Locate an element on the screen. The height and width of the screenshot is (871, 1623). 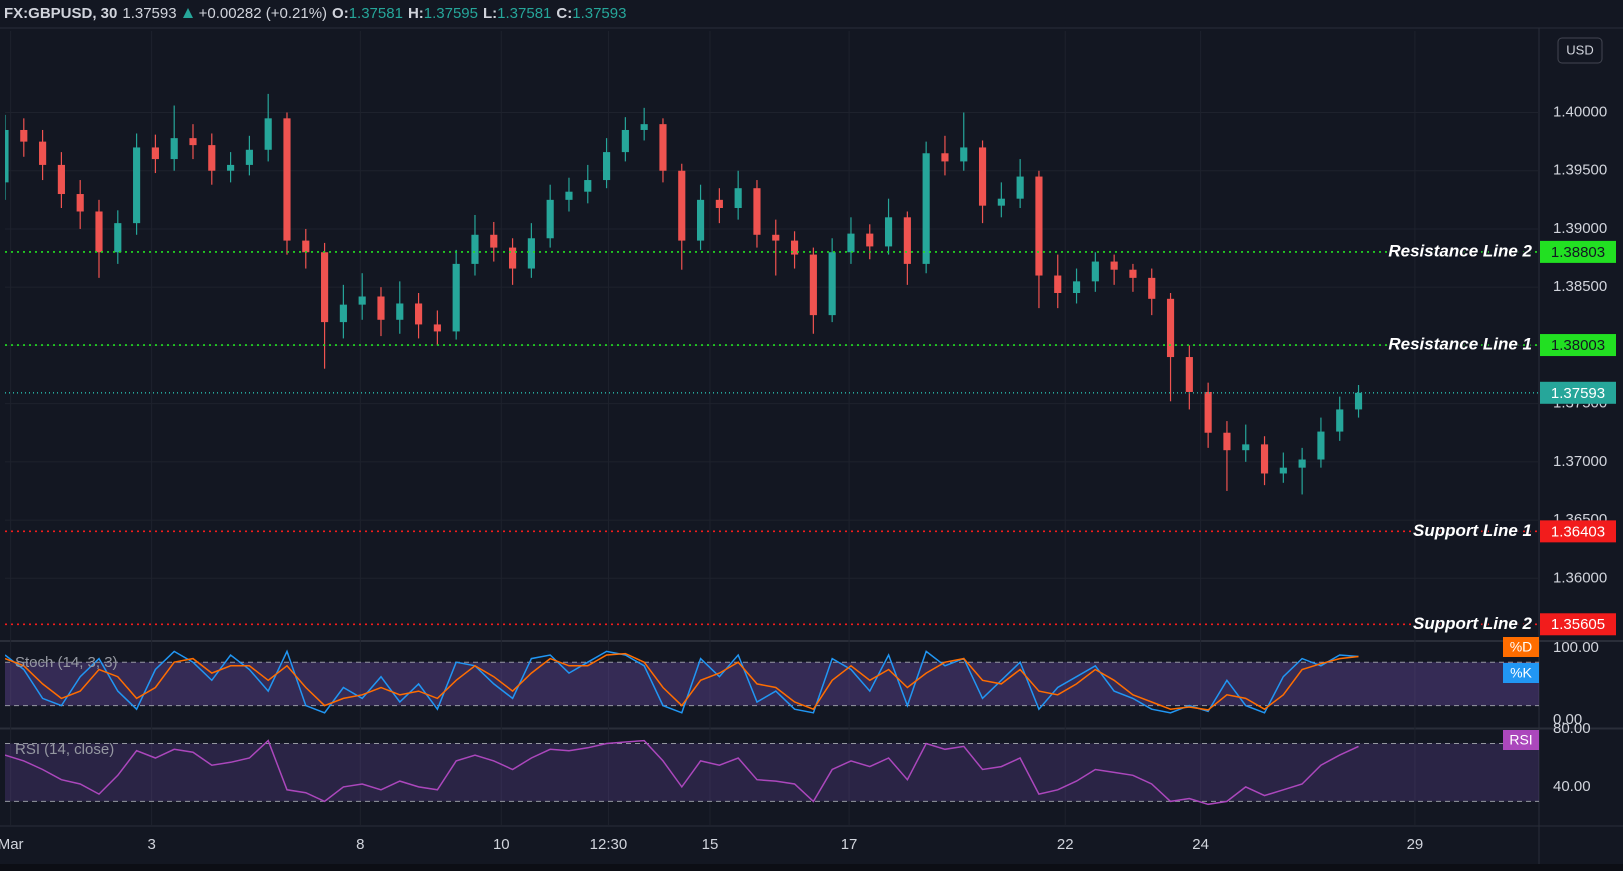
low-label: L: is located at coordinates (490, 13).